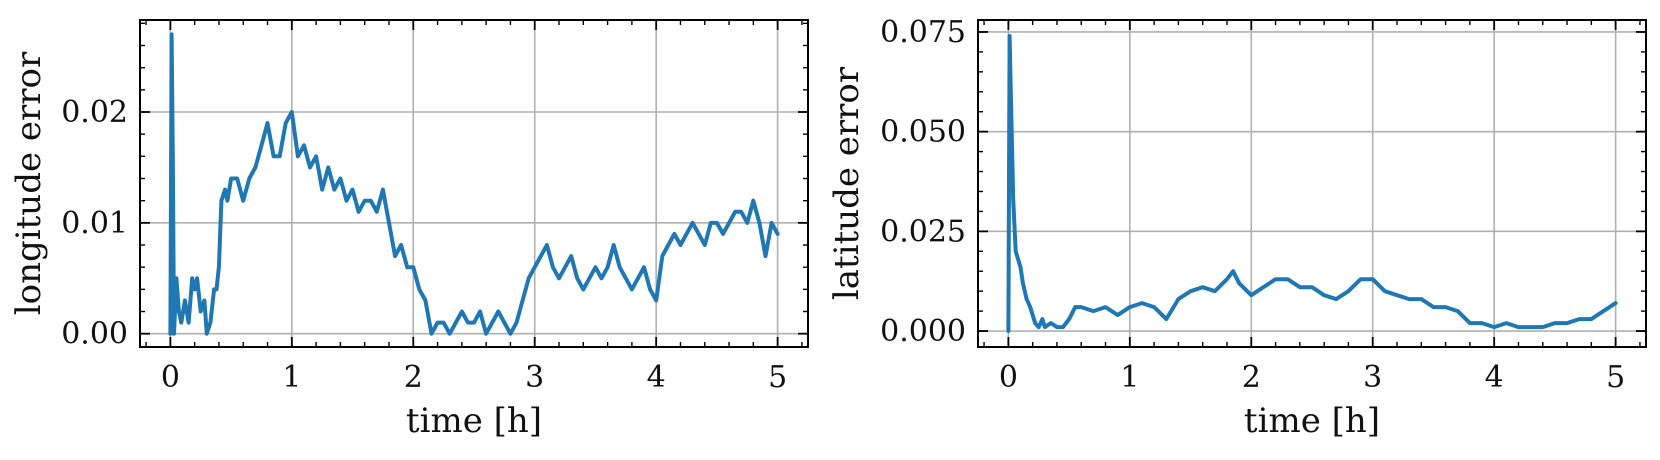  What do you see at coordinates (94, 334) in the screenshot?
I see `y-tick-label: 0.00` at bounding box center [94, 334].